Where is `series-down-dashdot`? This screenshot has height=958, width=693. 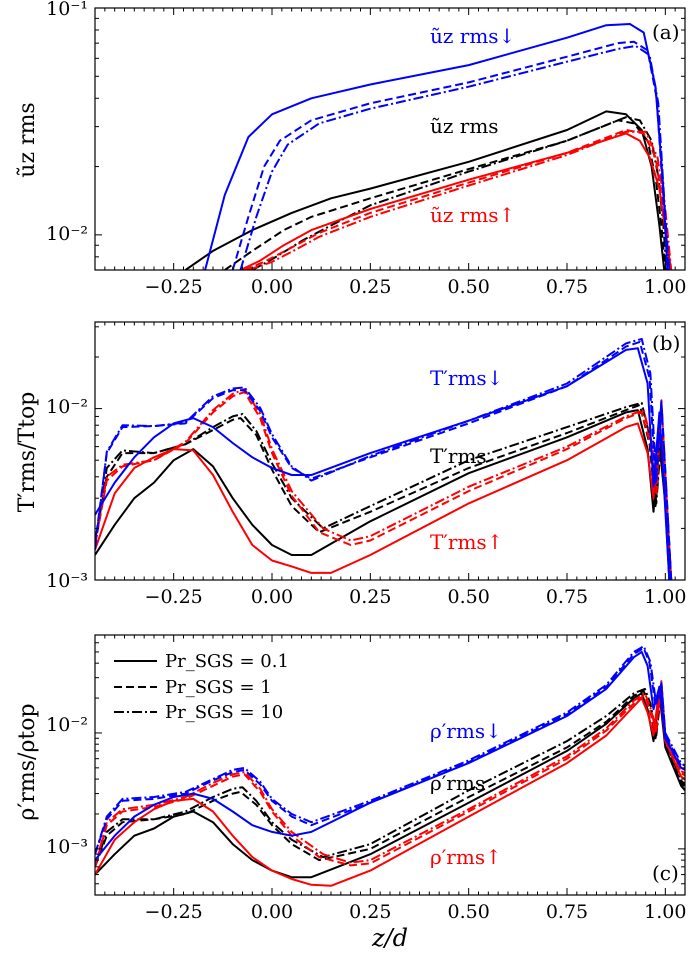 series-down-dashdot is located at coordinates (455, 157).